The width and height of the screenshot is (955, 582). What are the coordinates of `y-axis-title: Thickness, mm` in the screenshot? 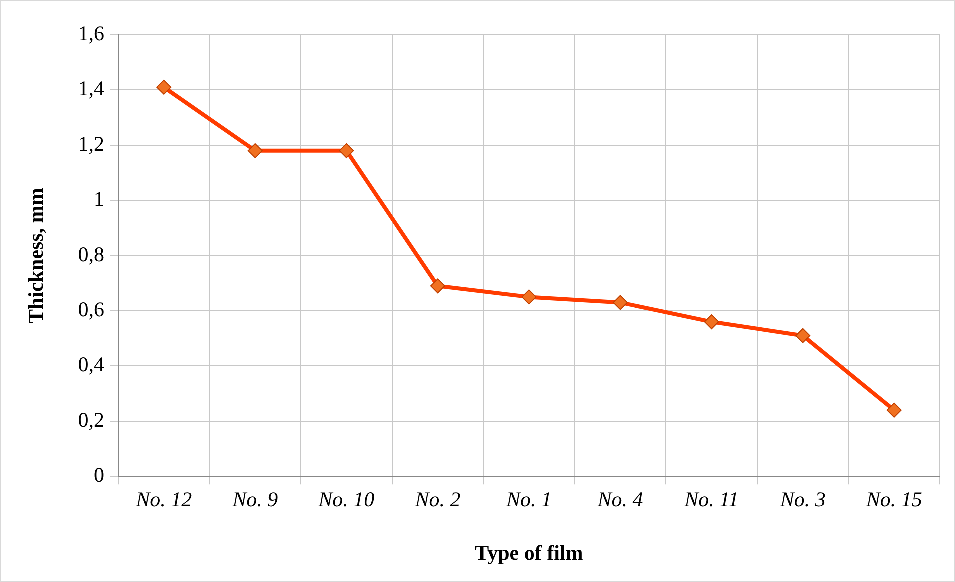 It's located at (36, 256).